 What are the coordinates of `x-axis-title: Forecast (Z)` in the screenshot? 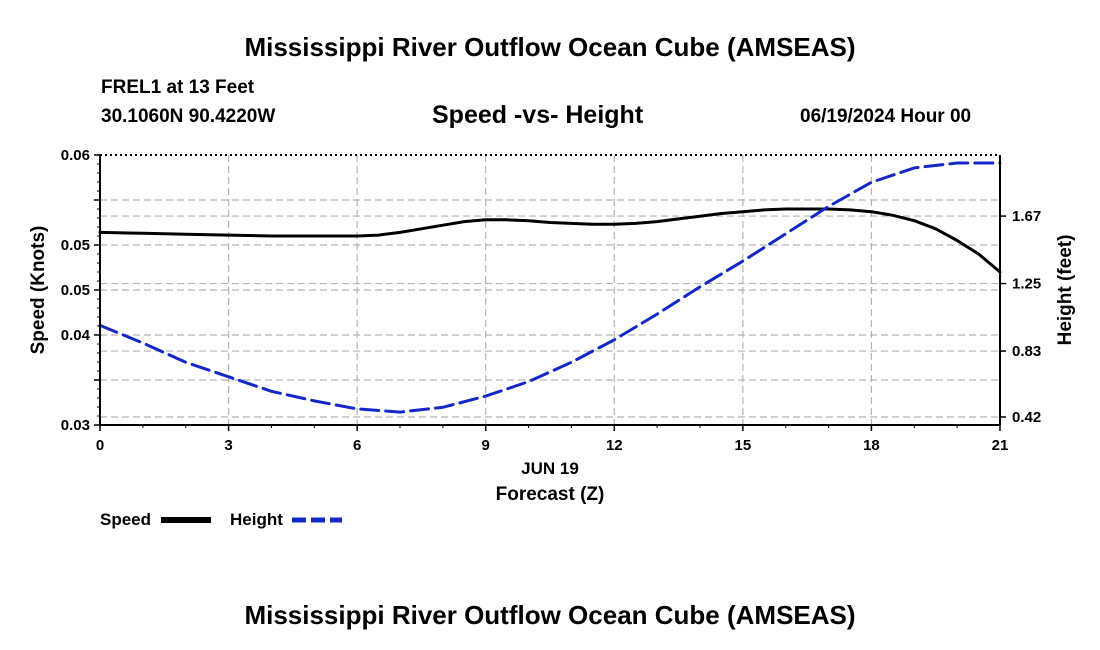 It's located at (550, 494).